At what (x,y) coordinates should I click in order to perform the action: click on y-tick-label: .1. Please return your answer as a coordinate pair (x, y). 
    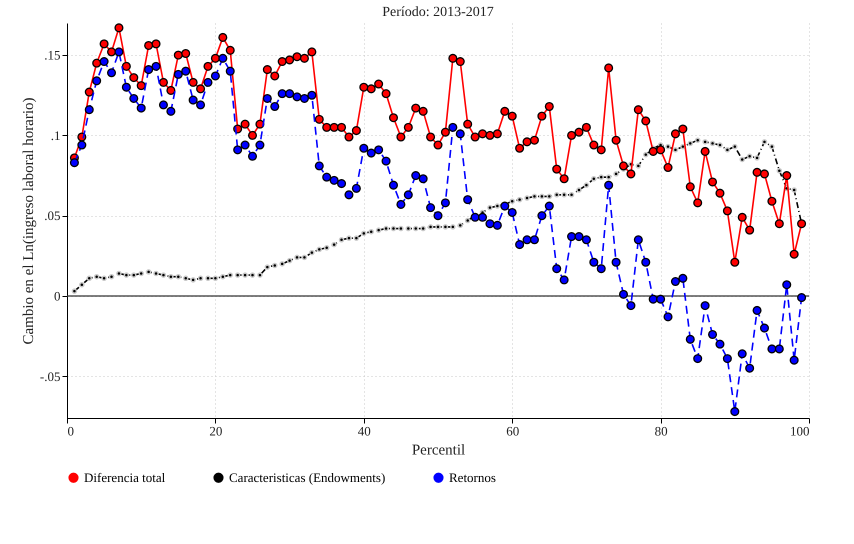
    Looking at the image, I should click on (55, 135).